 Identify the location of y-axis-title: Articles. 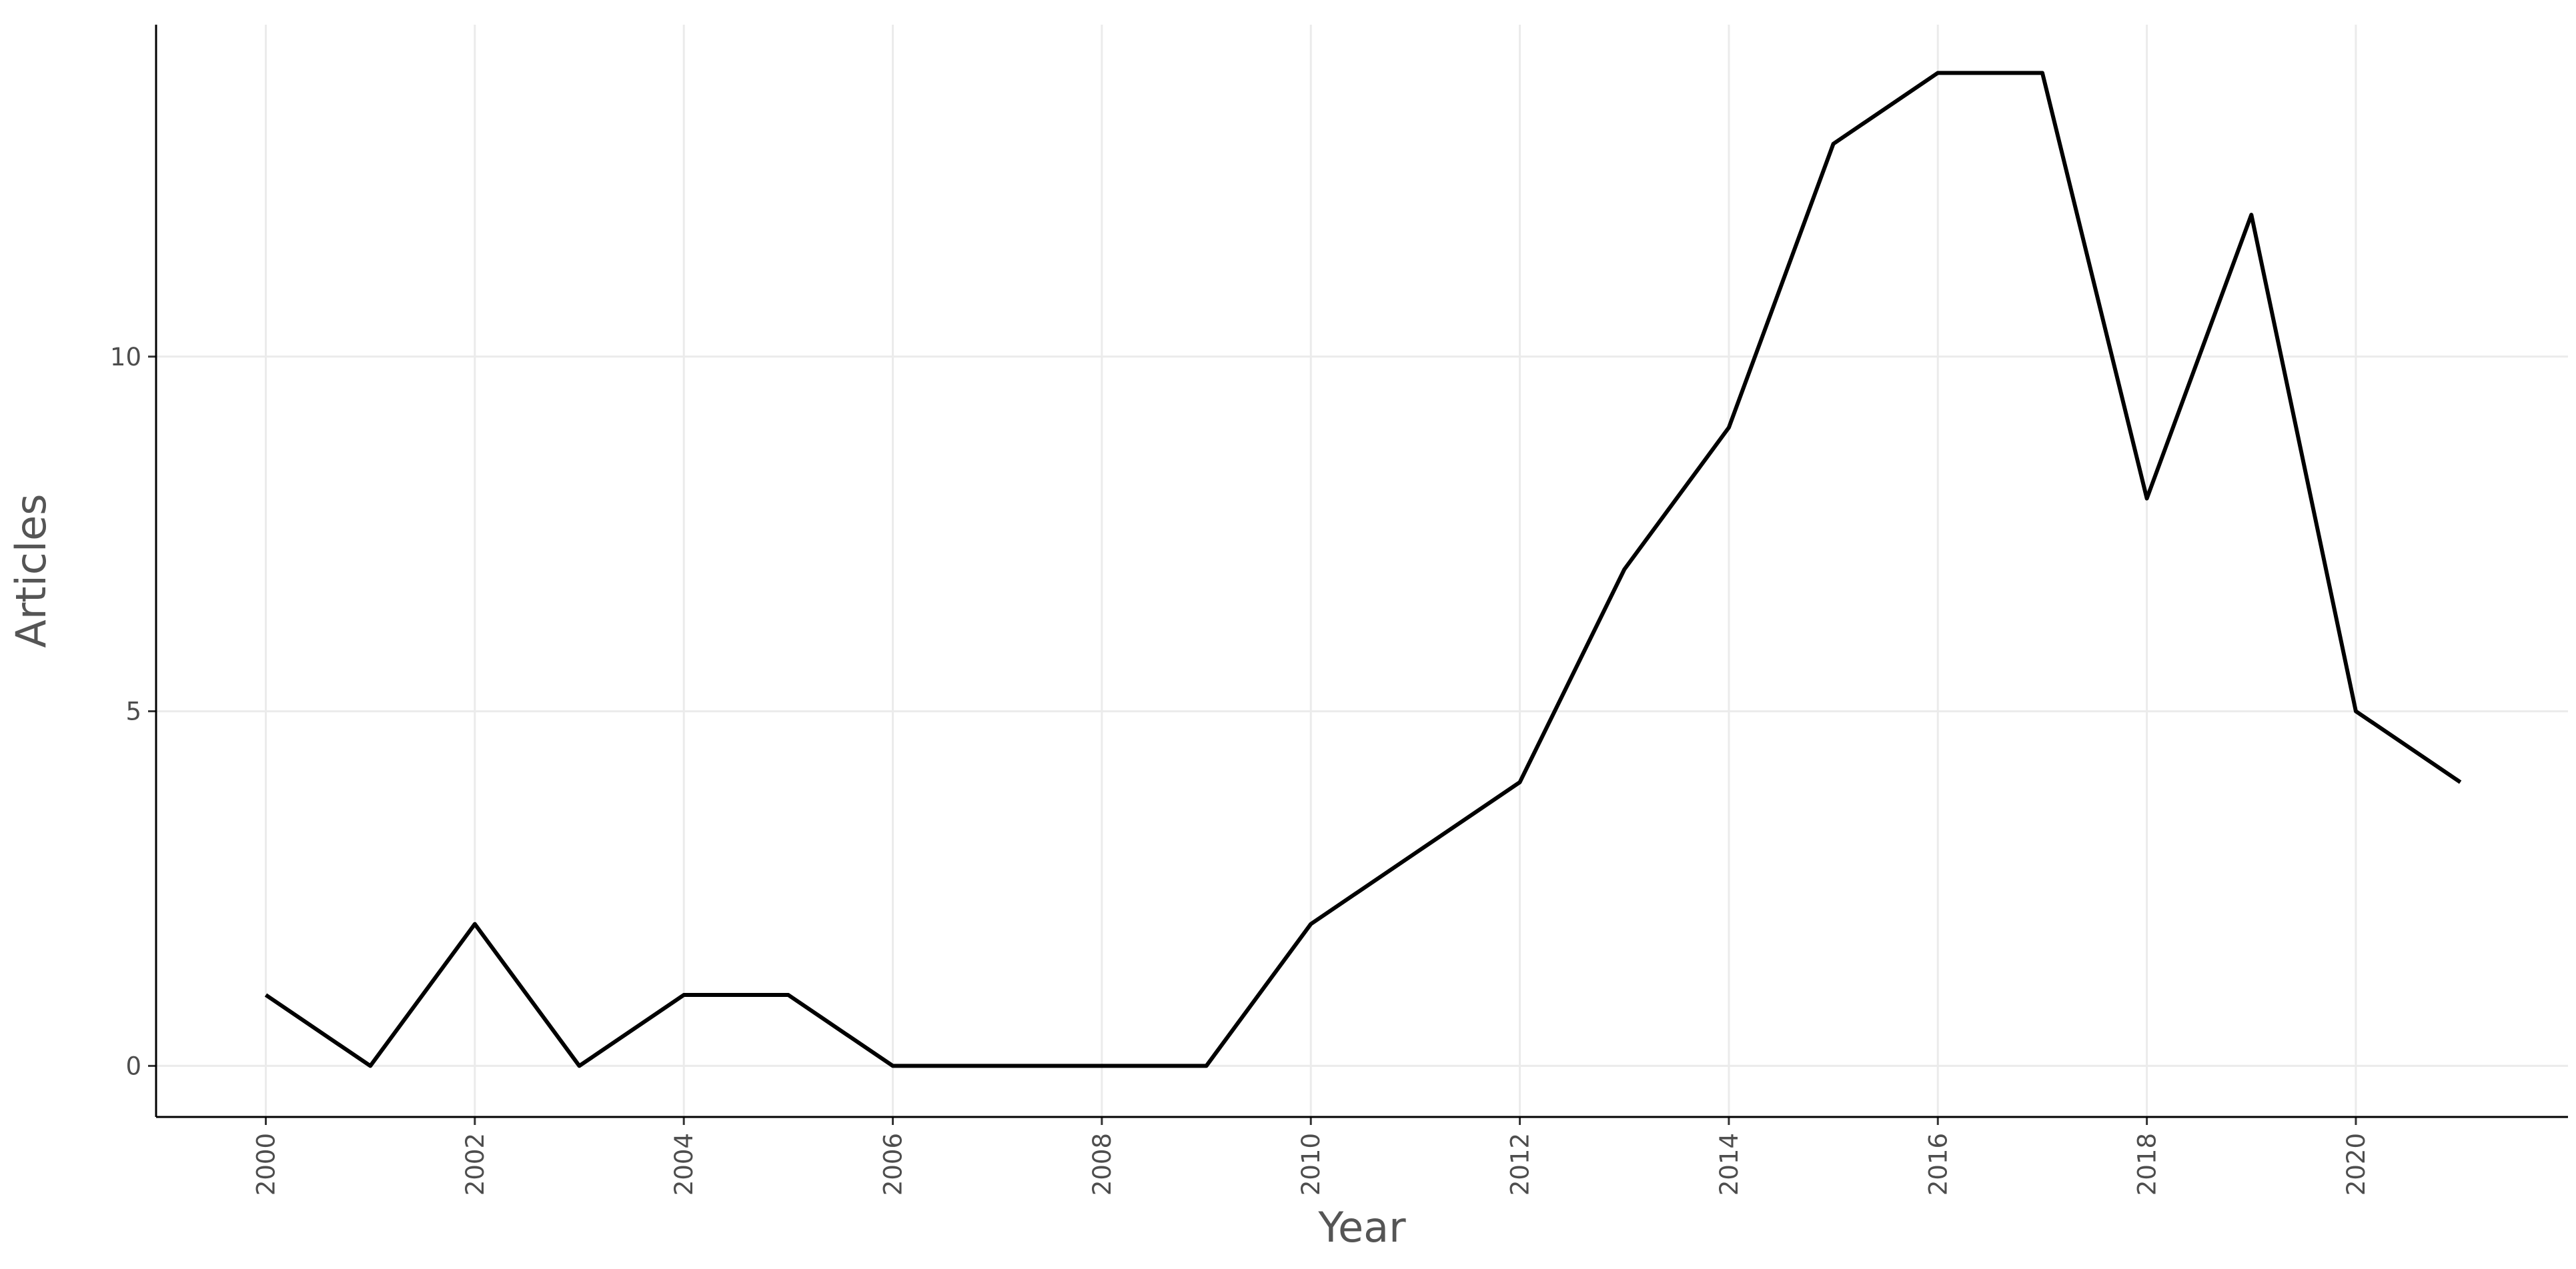
(31, 570).